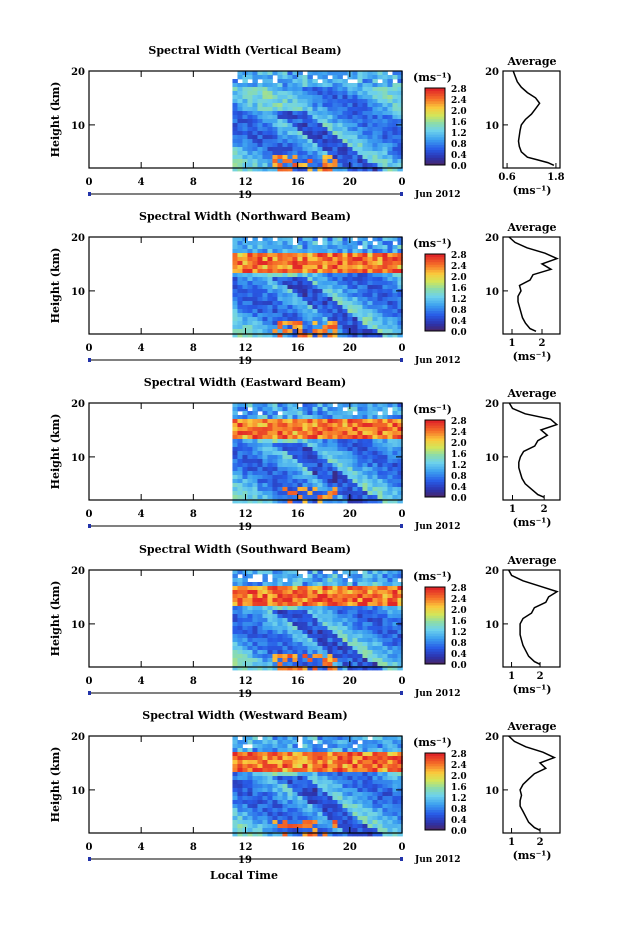 The height and width of the screenshot is (929, 620). Describe the element at coordinates (78, 238) in the screenshot. I see `y-tick-label: 20` at that location.